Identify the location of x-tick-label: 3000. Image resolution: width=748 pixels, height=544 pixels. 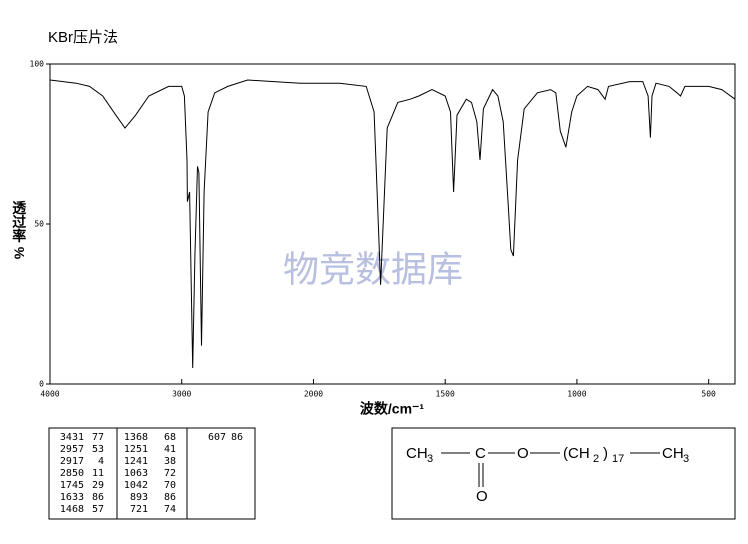
(181, 394).